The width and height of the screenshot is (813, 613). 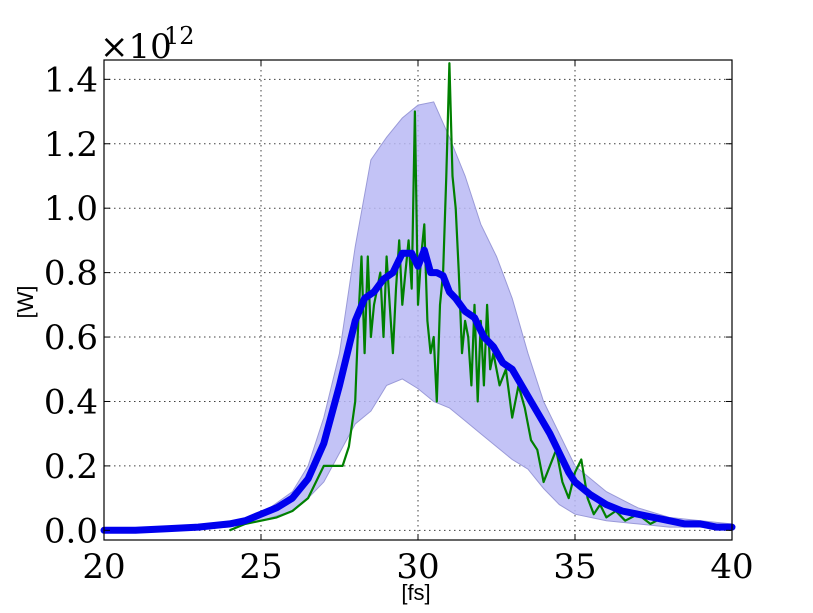 I want to click on x-tick-label: 30, so click(x=417, y=567).